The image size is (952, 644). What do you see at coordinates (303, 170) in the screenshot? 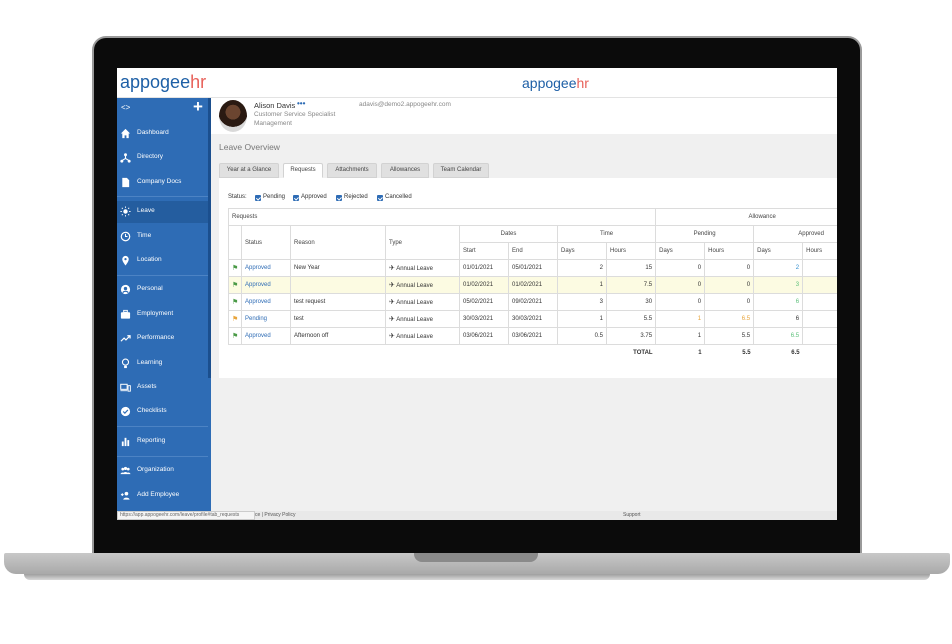
I see `tab-requests: Requests` at bounding box center [303, 170].